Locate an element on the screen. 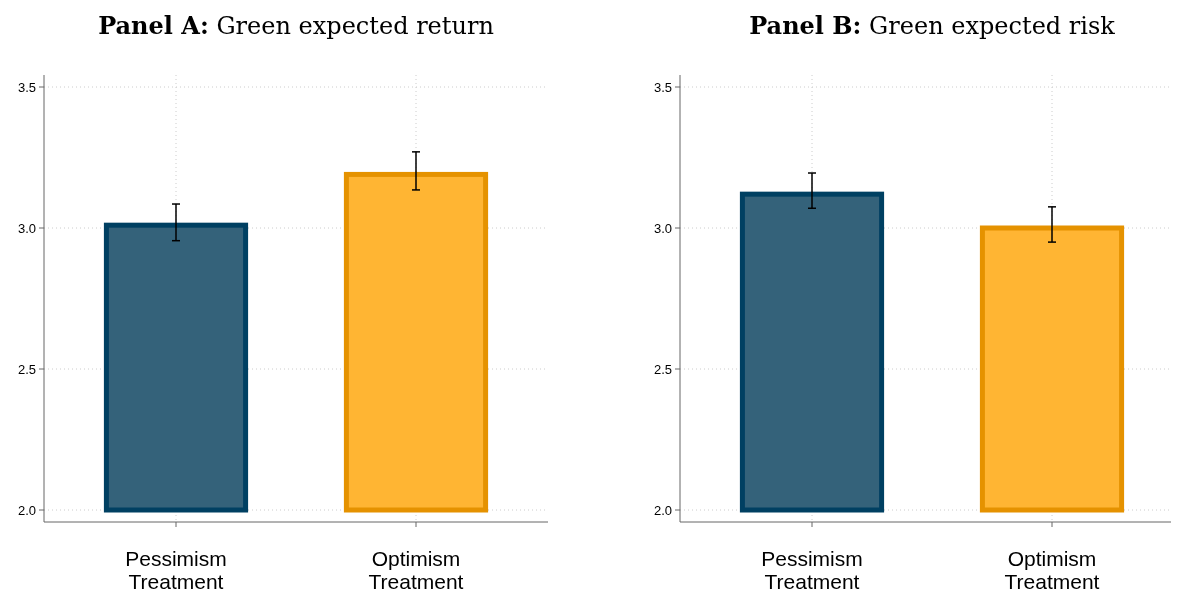  chart-title: Panel B: Green expected risk is located at coordinates (932, 25).